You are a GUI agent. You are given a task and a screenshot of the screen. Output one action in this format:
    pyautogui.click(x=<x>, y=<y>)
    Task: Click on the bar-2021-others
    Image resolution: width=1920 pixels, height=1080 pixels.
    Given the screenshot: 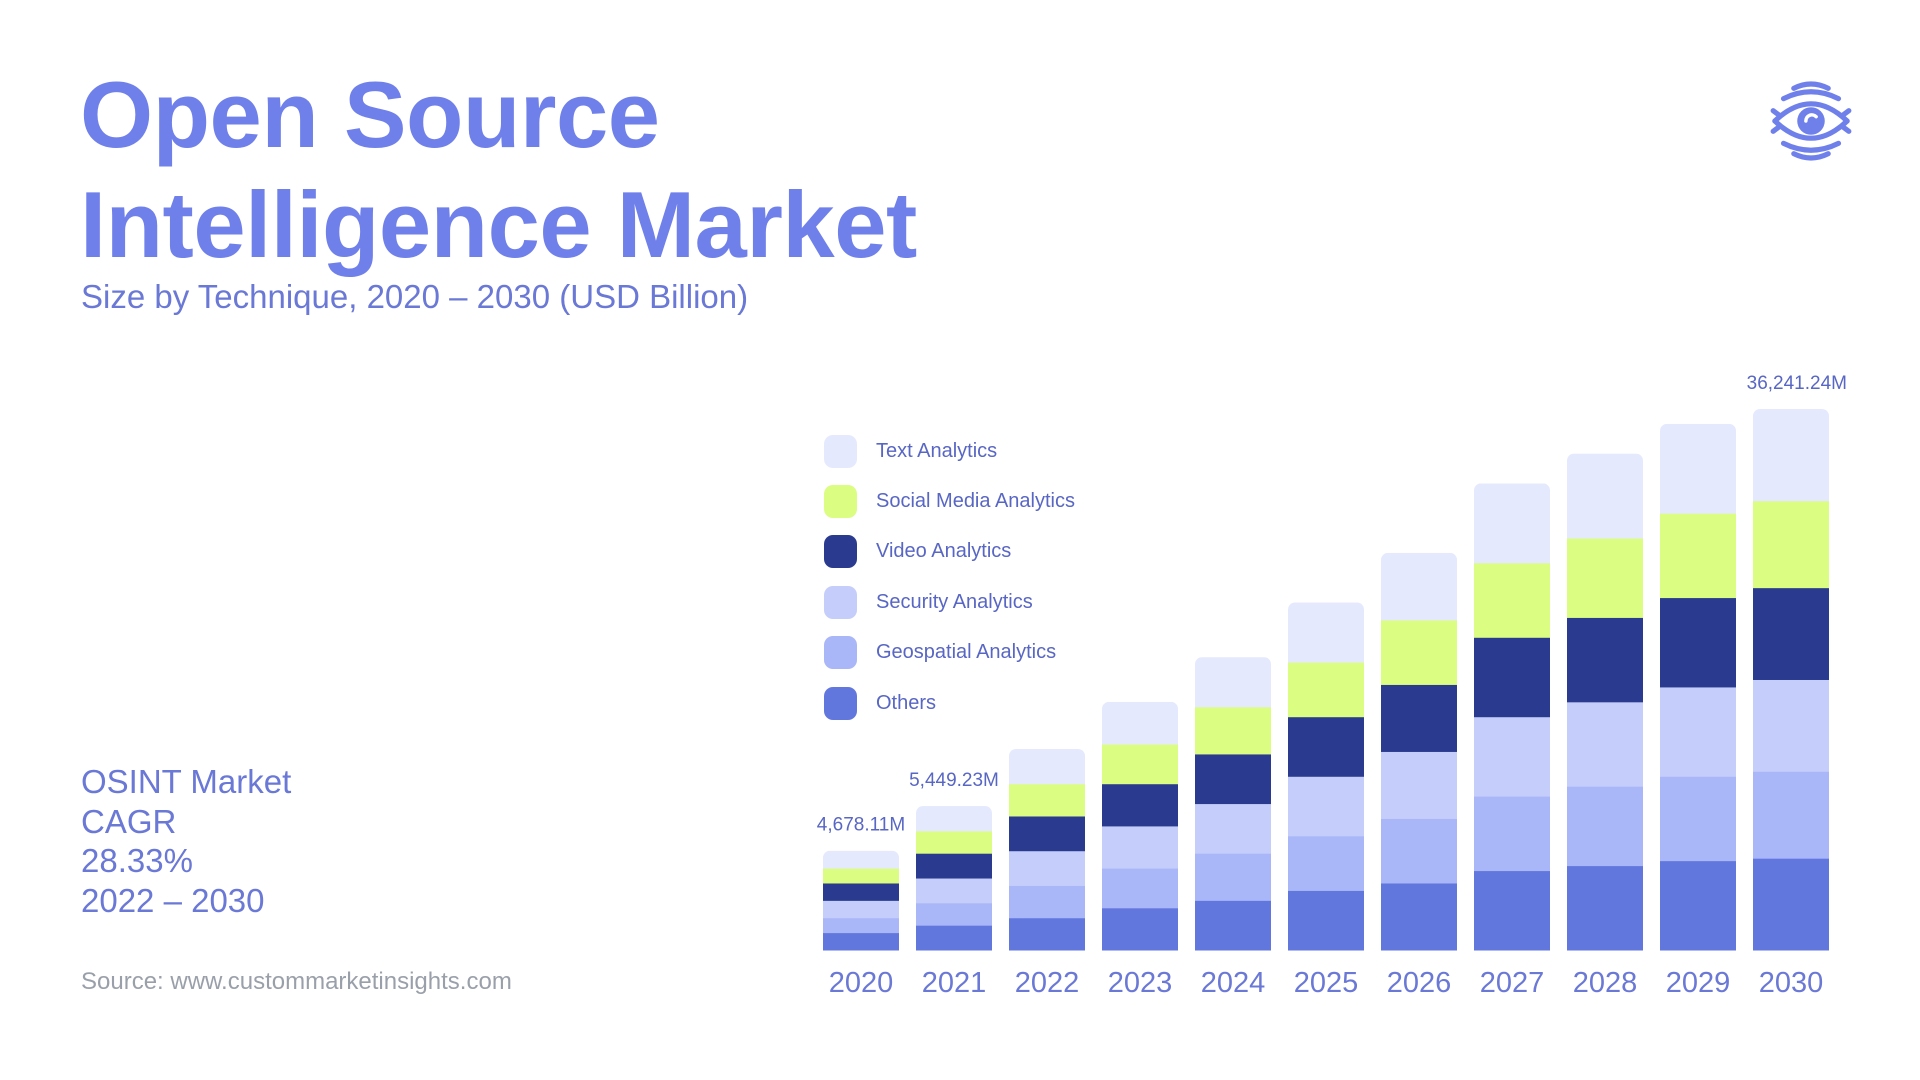 What is the action you would take?
    pyautogui.click(x=954, y=938)
    